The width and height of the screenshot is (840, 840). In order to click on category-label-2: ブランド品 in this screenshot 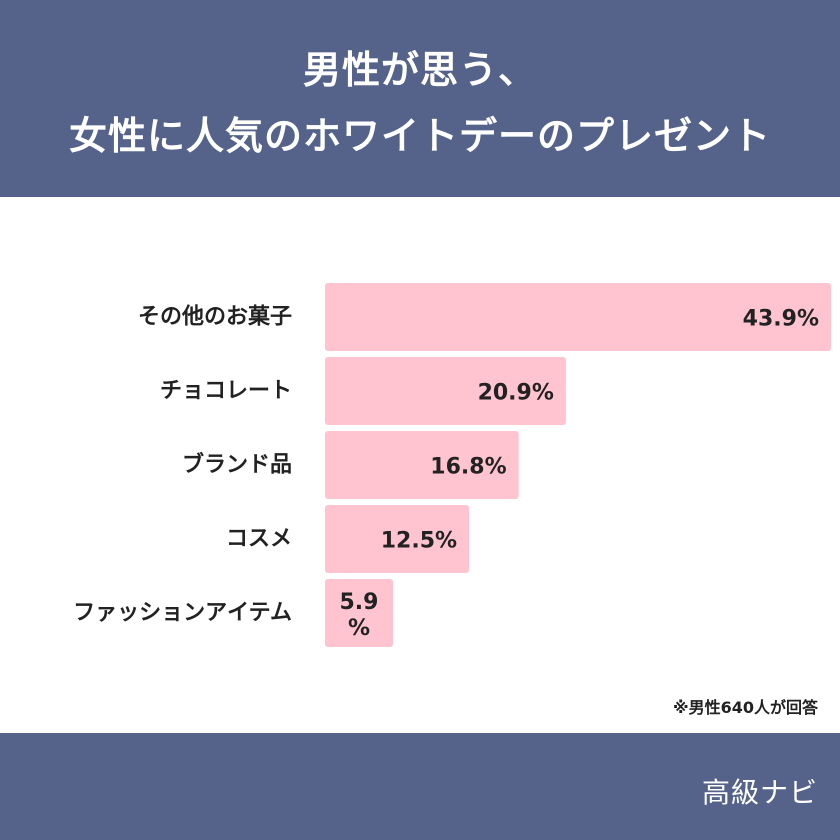, I will do `click(237, 465)`.